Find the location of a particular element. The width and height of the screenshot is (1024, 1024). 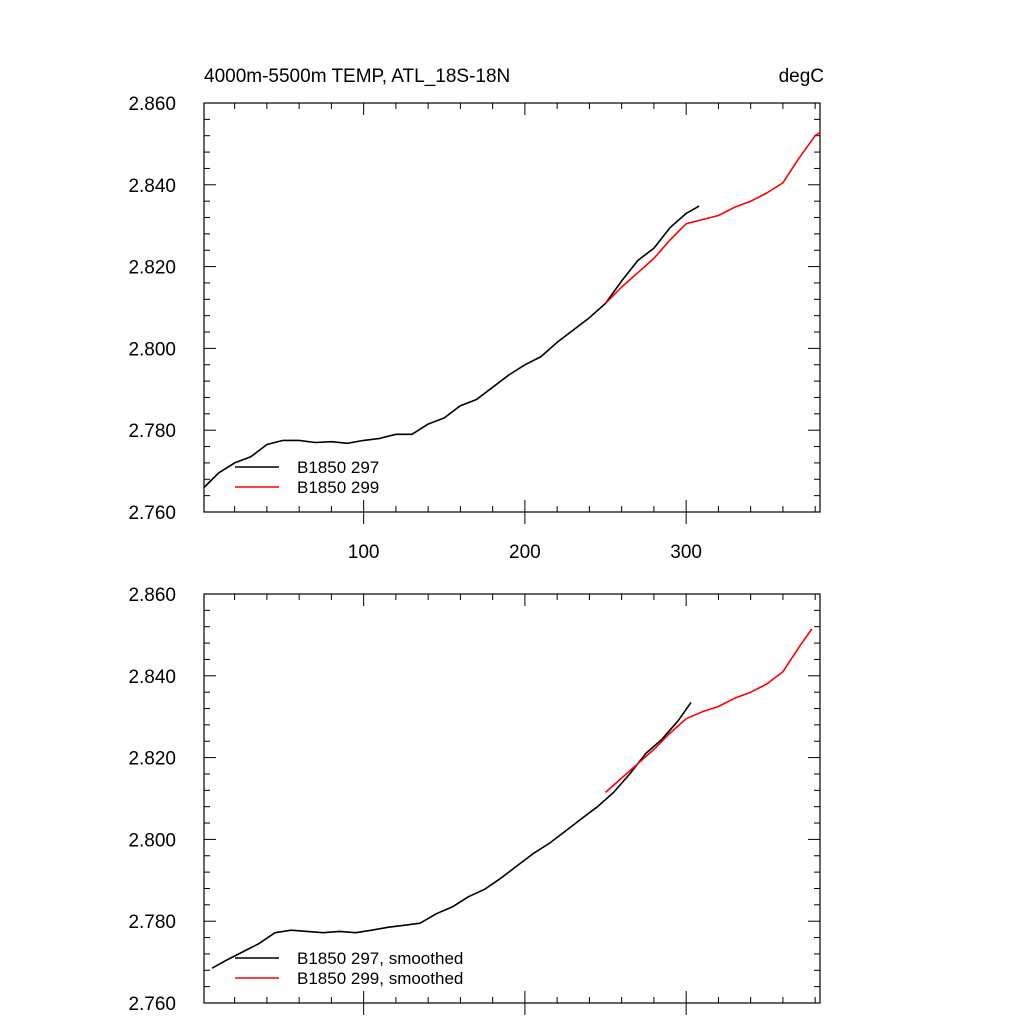

legend-label: B1850 297 is located at coordinates (338, 467).